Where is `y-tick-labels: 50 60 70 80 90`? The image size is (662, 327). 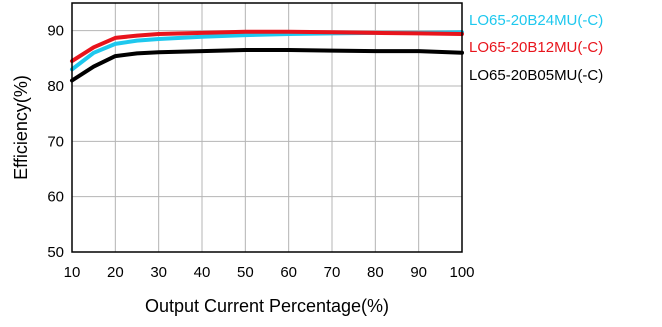 y-tick-labels: 50 60 70 80 90 is located at coordinates (55, 142).